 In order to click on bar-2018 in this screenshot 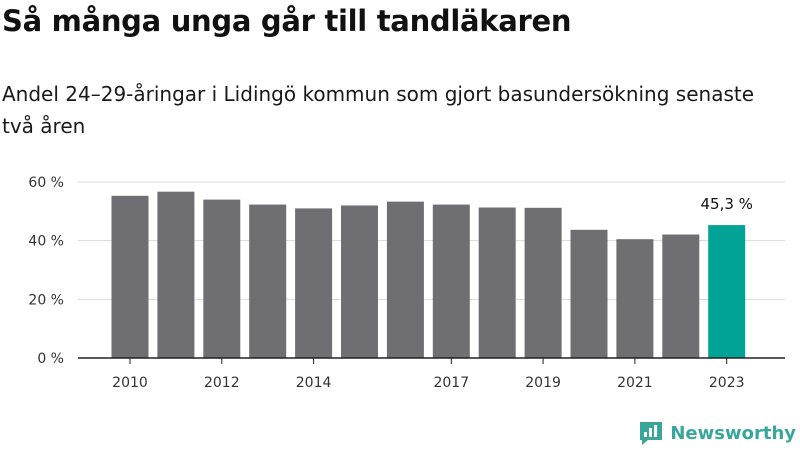, I will do `click(497, 282)`.